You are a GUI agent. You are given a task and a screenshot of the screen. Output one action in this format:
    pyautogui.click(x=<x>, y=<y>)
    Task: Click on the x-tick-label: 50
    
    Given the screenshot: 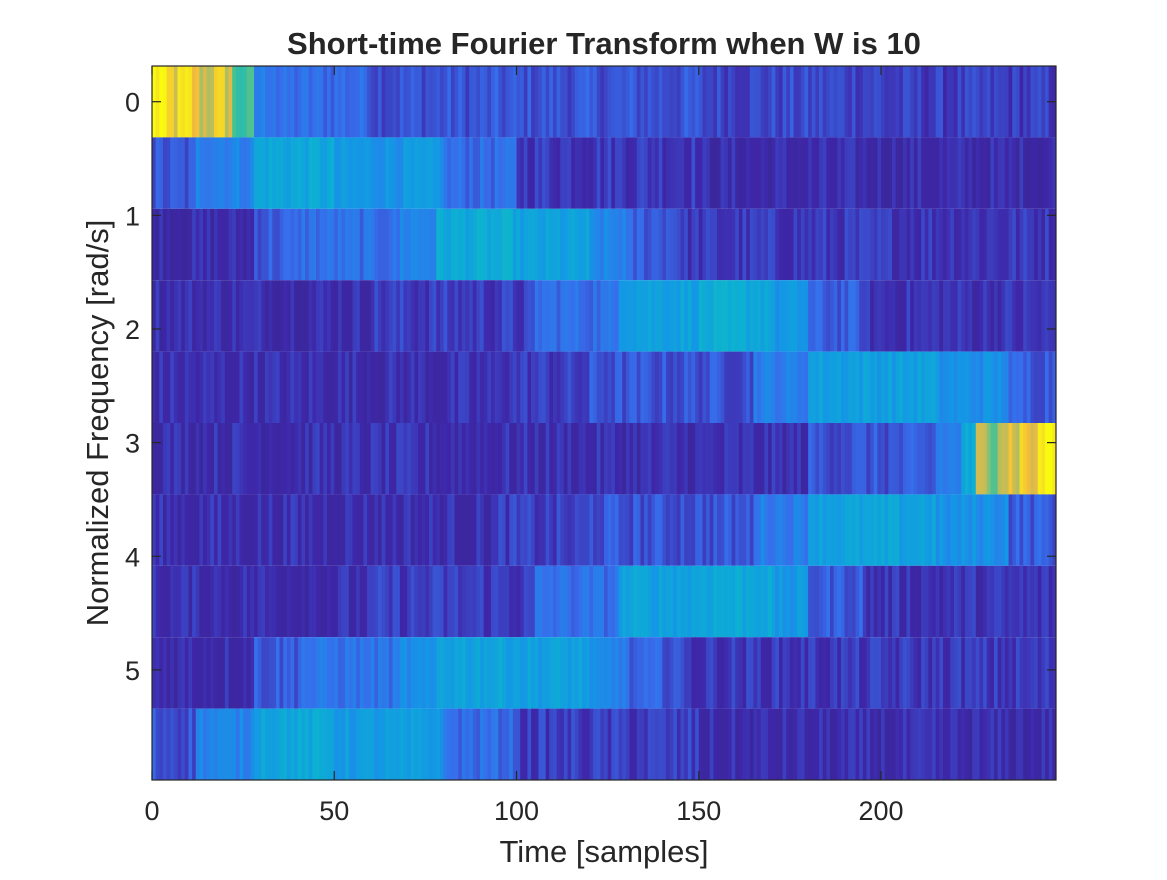 What is the action you would take?
    pyautogui.click(x=334, y=811)
    